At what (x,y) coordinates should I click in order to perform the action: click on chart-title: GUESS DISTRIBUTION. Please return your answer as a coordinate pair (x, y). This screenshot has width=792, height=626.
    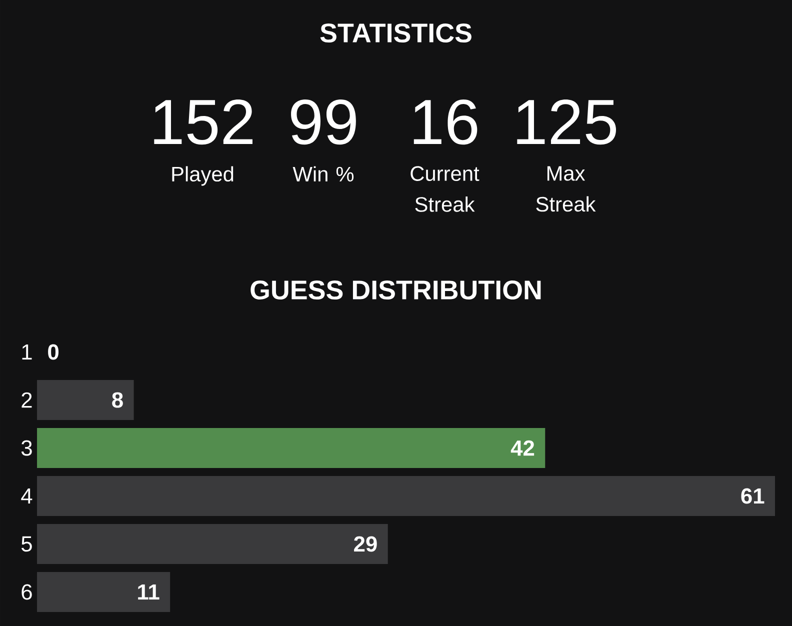
    Looking at the image, I should click on (395, 290).